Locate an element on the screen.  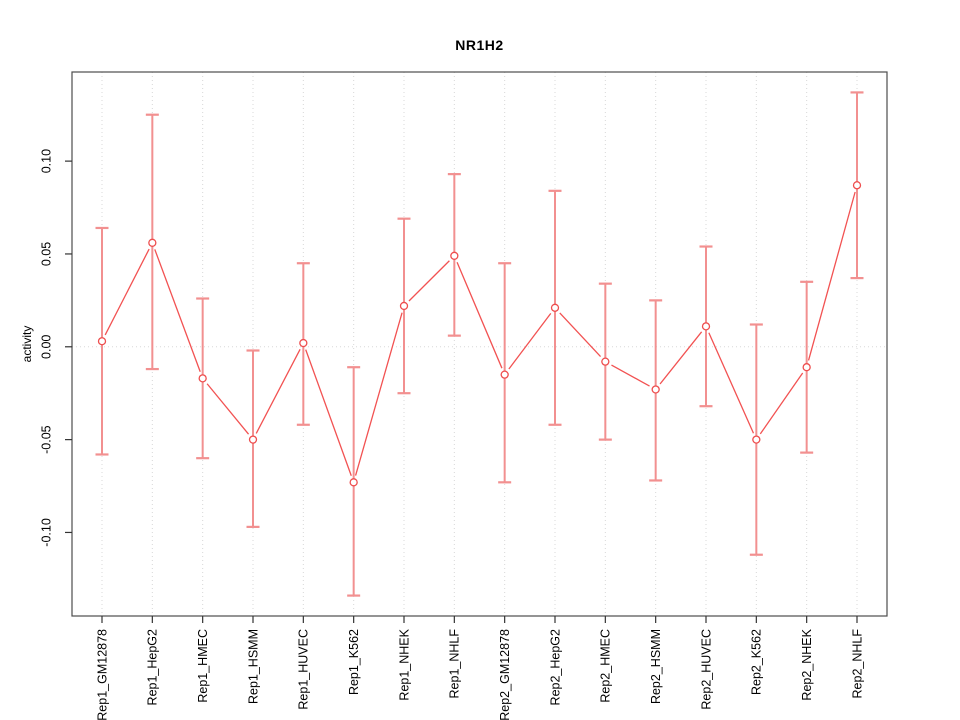
x-tick-label: Rep1_HUVEC is located at coordinates (304, 669).